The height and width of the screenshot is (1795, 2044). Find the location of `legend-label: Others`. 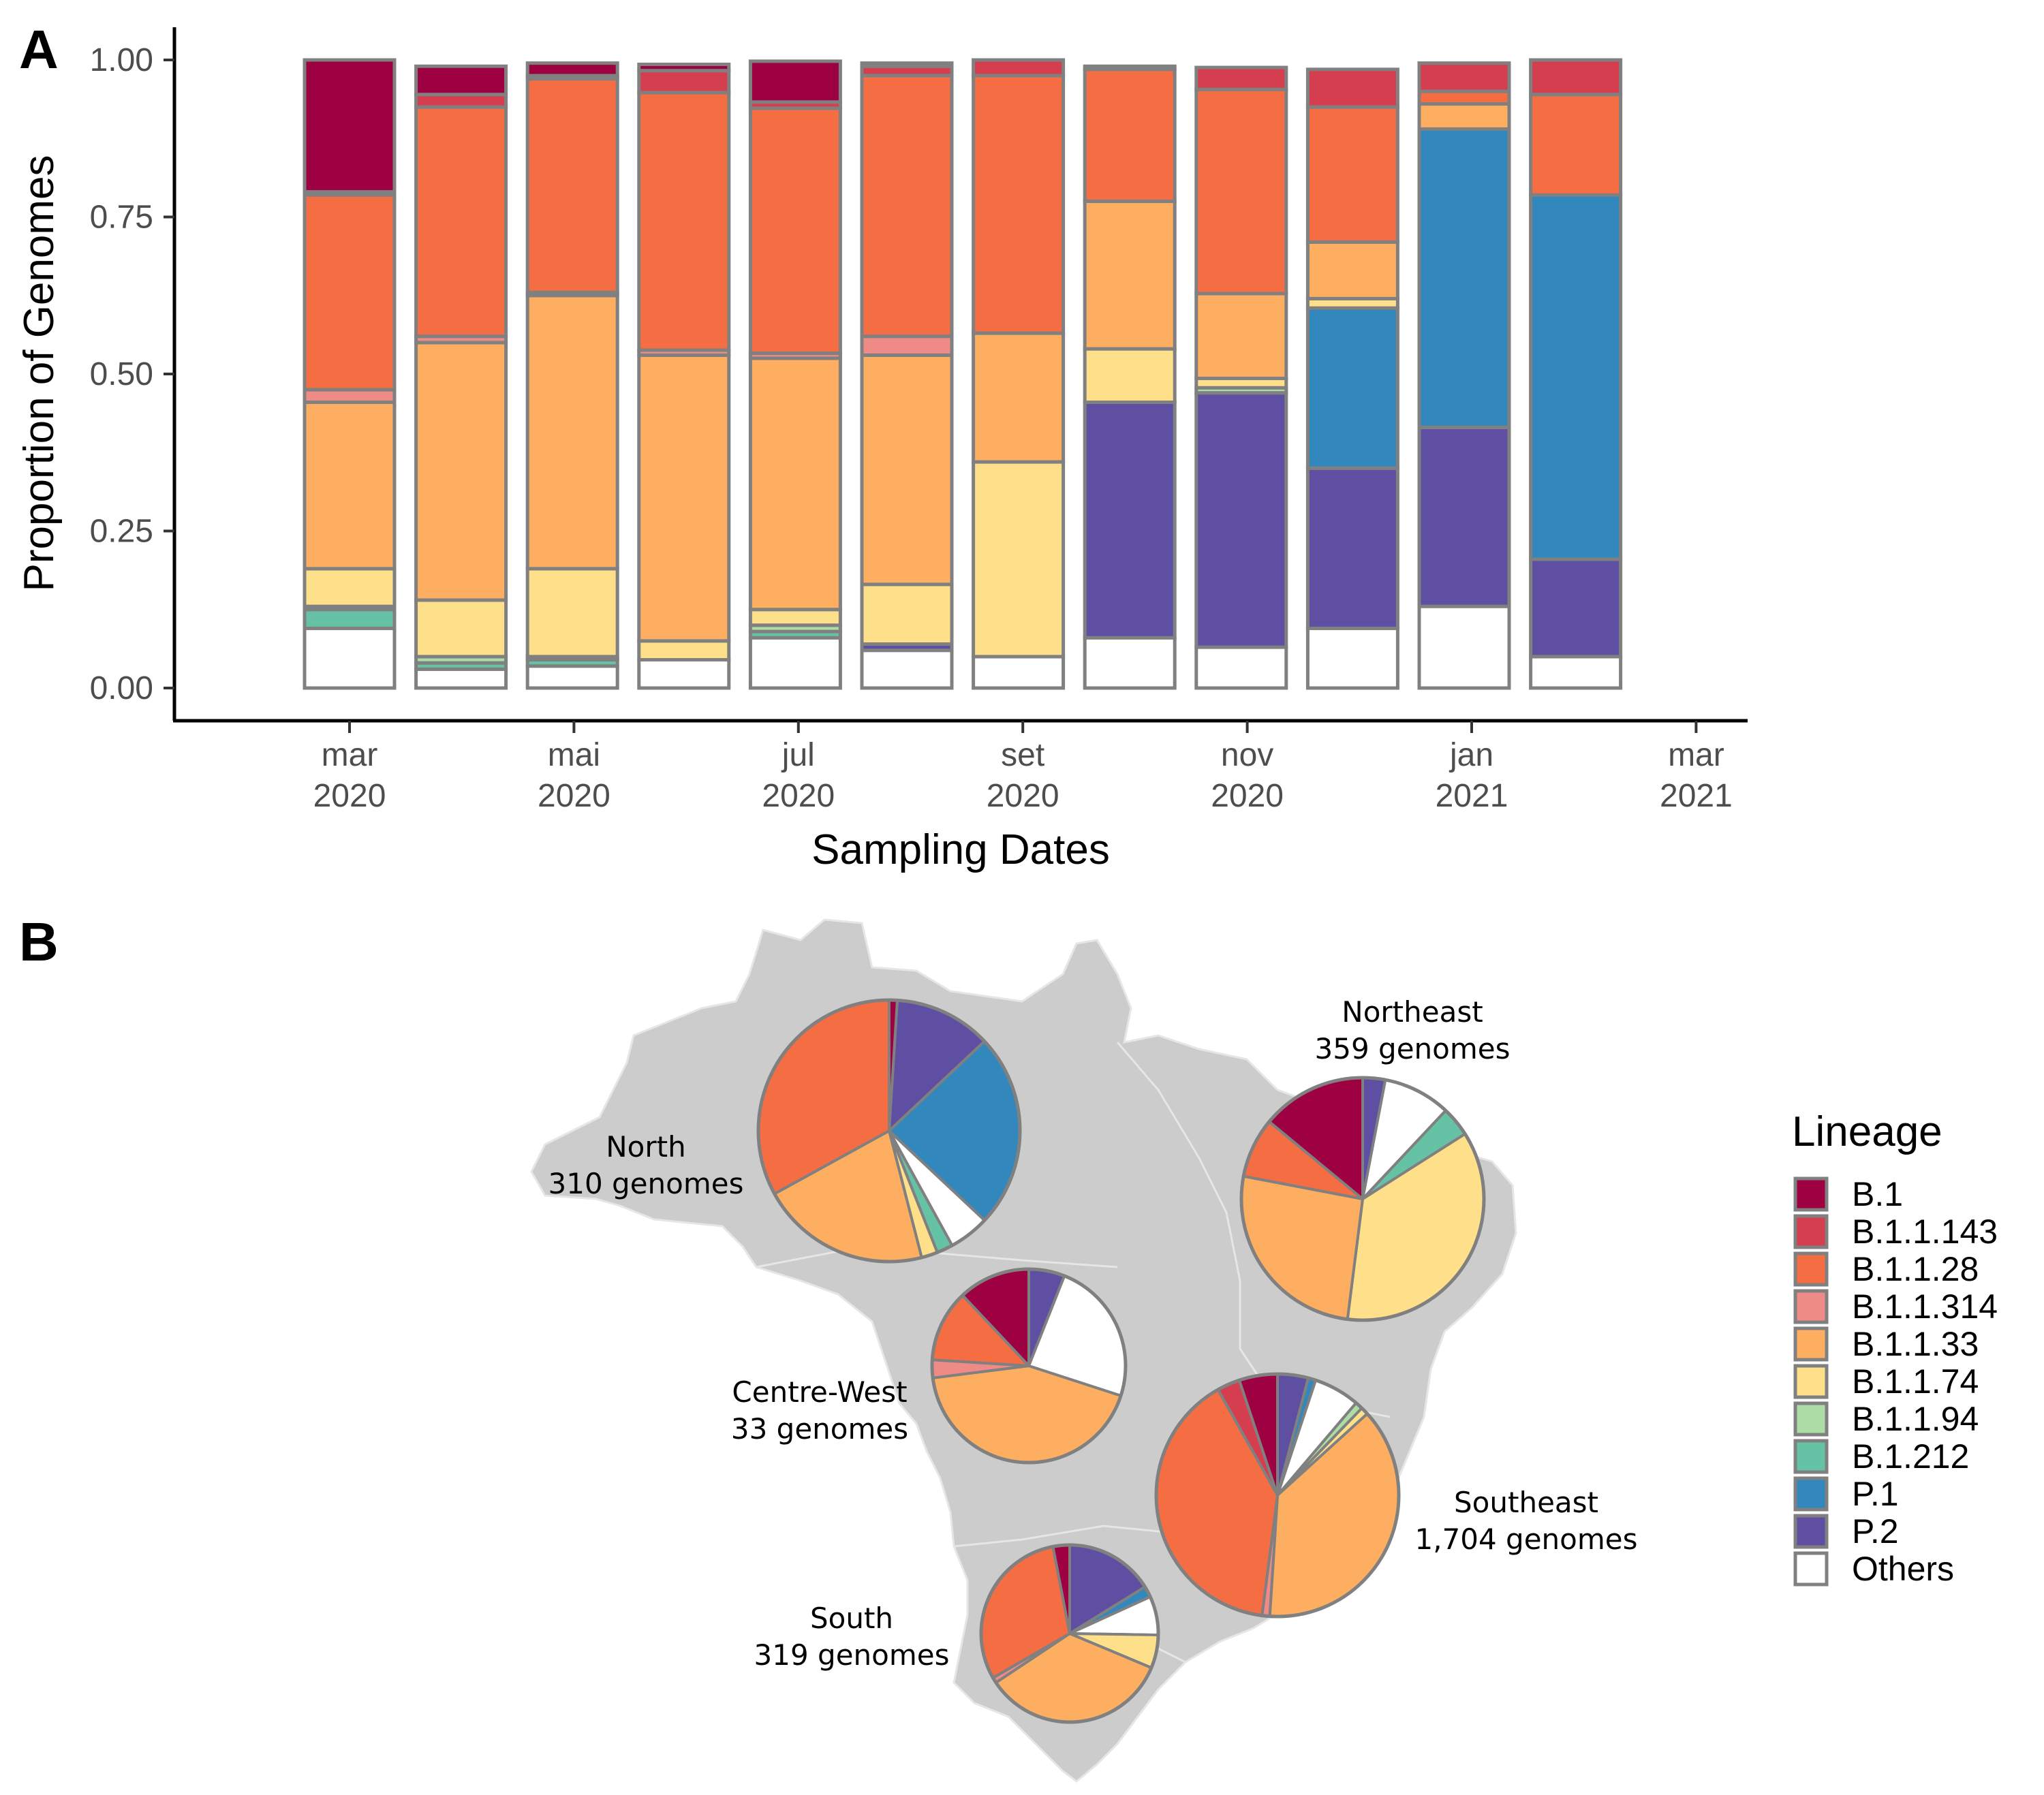

legend-label: Others is located at coordinates (1903, 1569).